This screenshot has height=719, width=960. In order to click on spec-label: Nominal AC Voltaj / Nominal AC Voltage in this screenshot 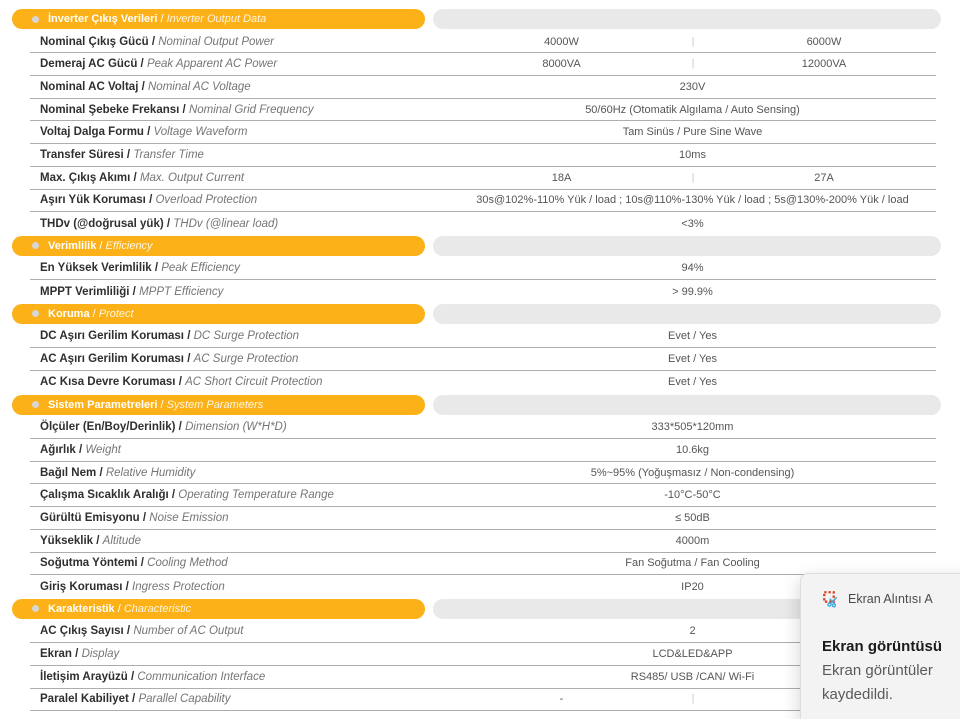, I will do `click(145, 87)`.